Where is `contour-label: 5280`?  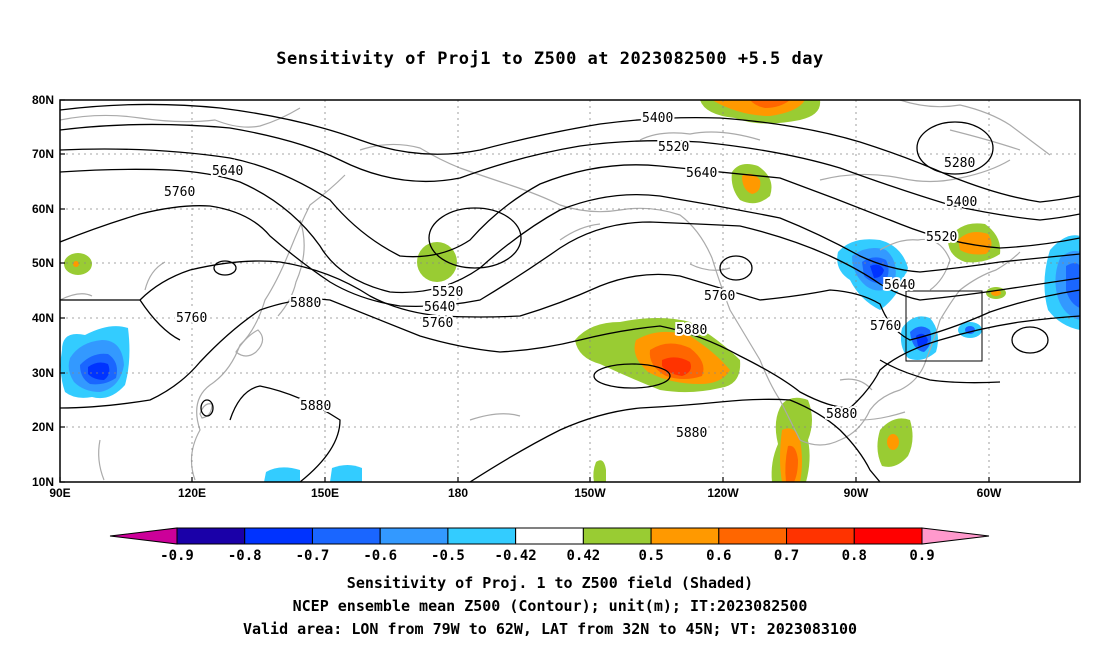
contour-label: 5280 is located at coordinates (959, 163).